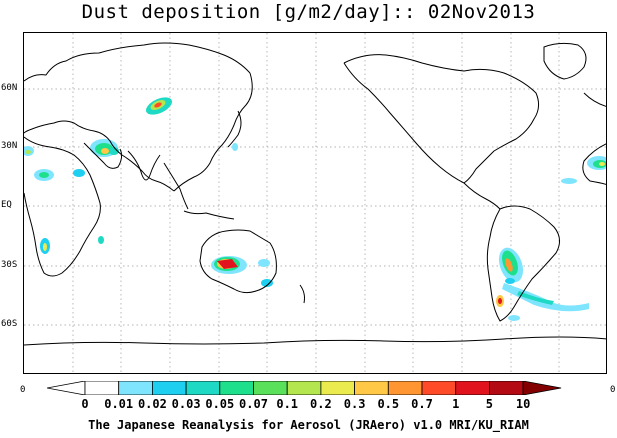 The width and height of the screenshot is (617, 438). What do you see at coordinates (542, 388) in the screenshot?
I see `colorbar-arrow-right` at bounding box center [542, 388].